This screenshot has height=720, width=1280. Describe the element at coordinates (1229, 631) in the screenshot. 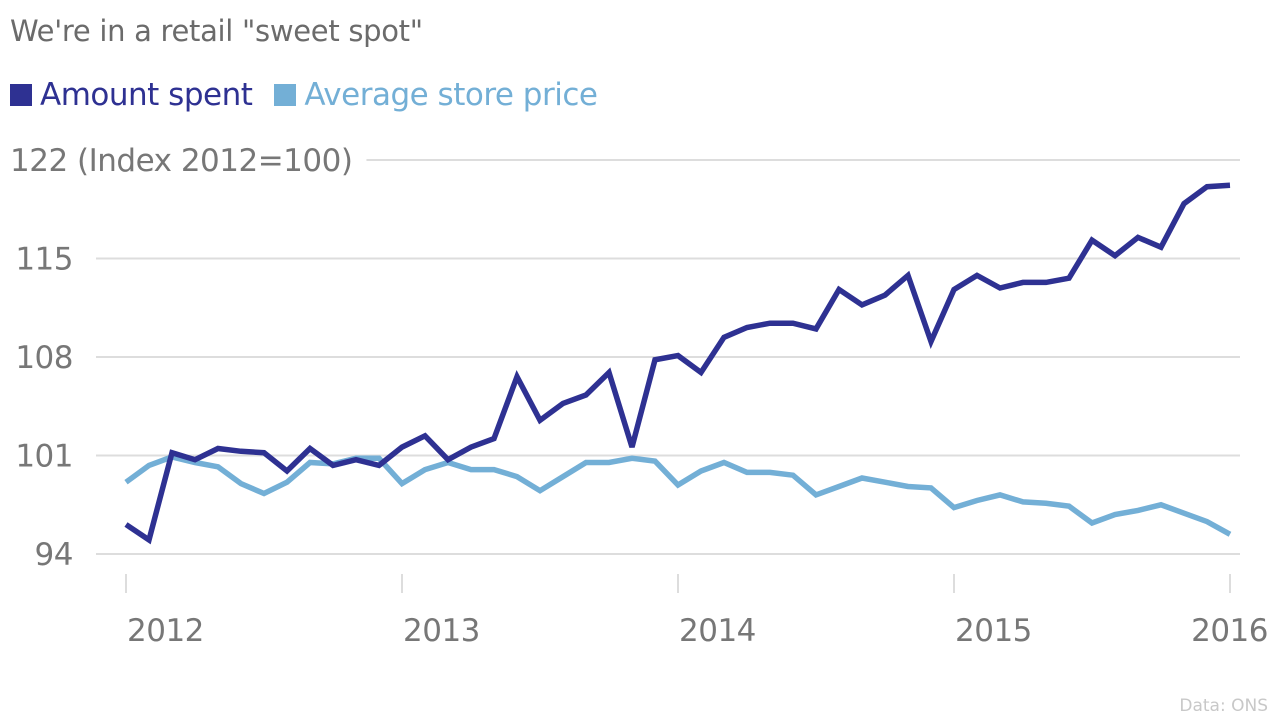

I see `x-tick-label: 2016` at that location.